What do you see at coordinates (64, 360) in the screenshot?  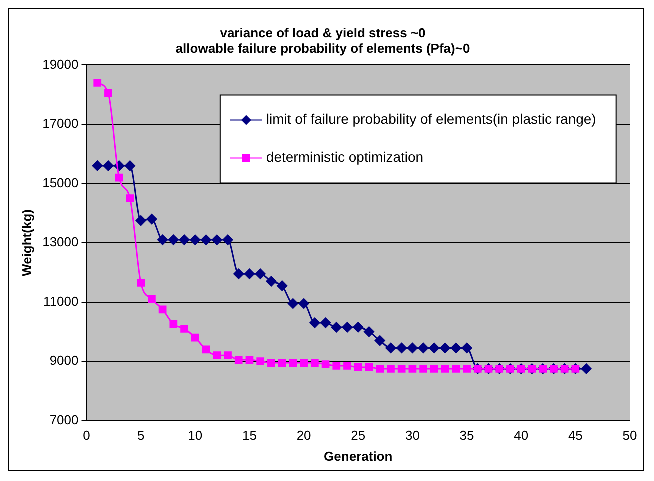 I see `y-tick-label: 9000` at bounding box center [64, 360].